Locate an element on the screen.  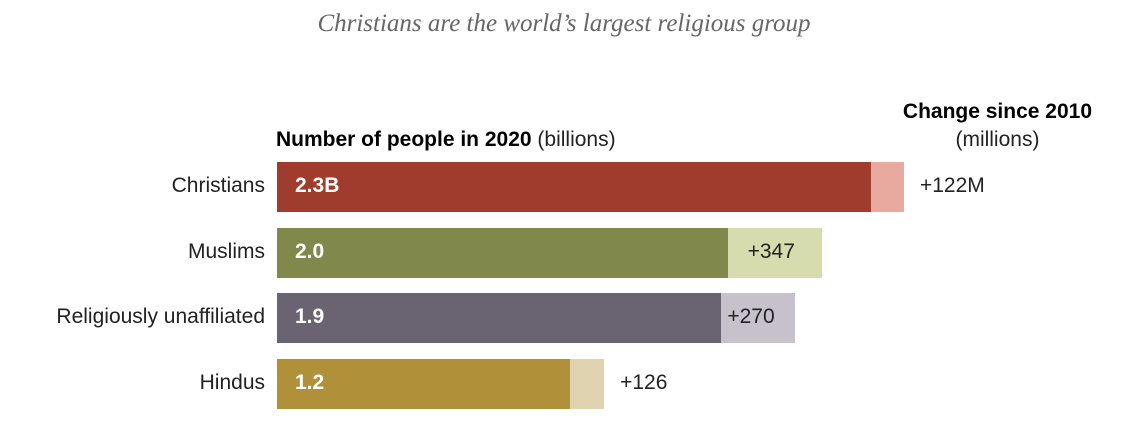
value-header-unit: (billions) is located at coordinates (573, 139).